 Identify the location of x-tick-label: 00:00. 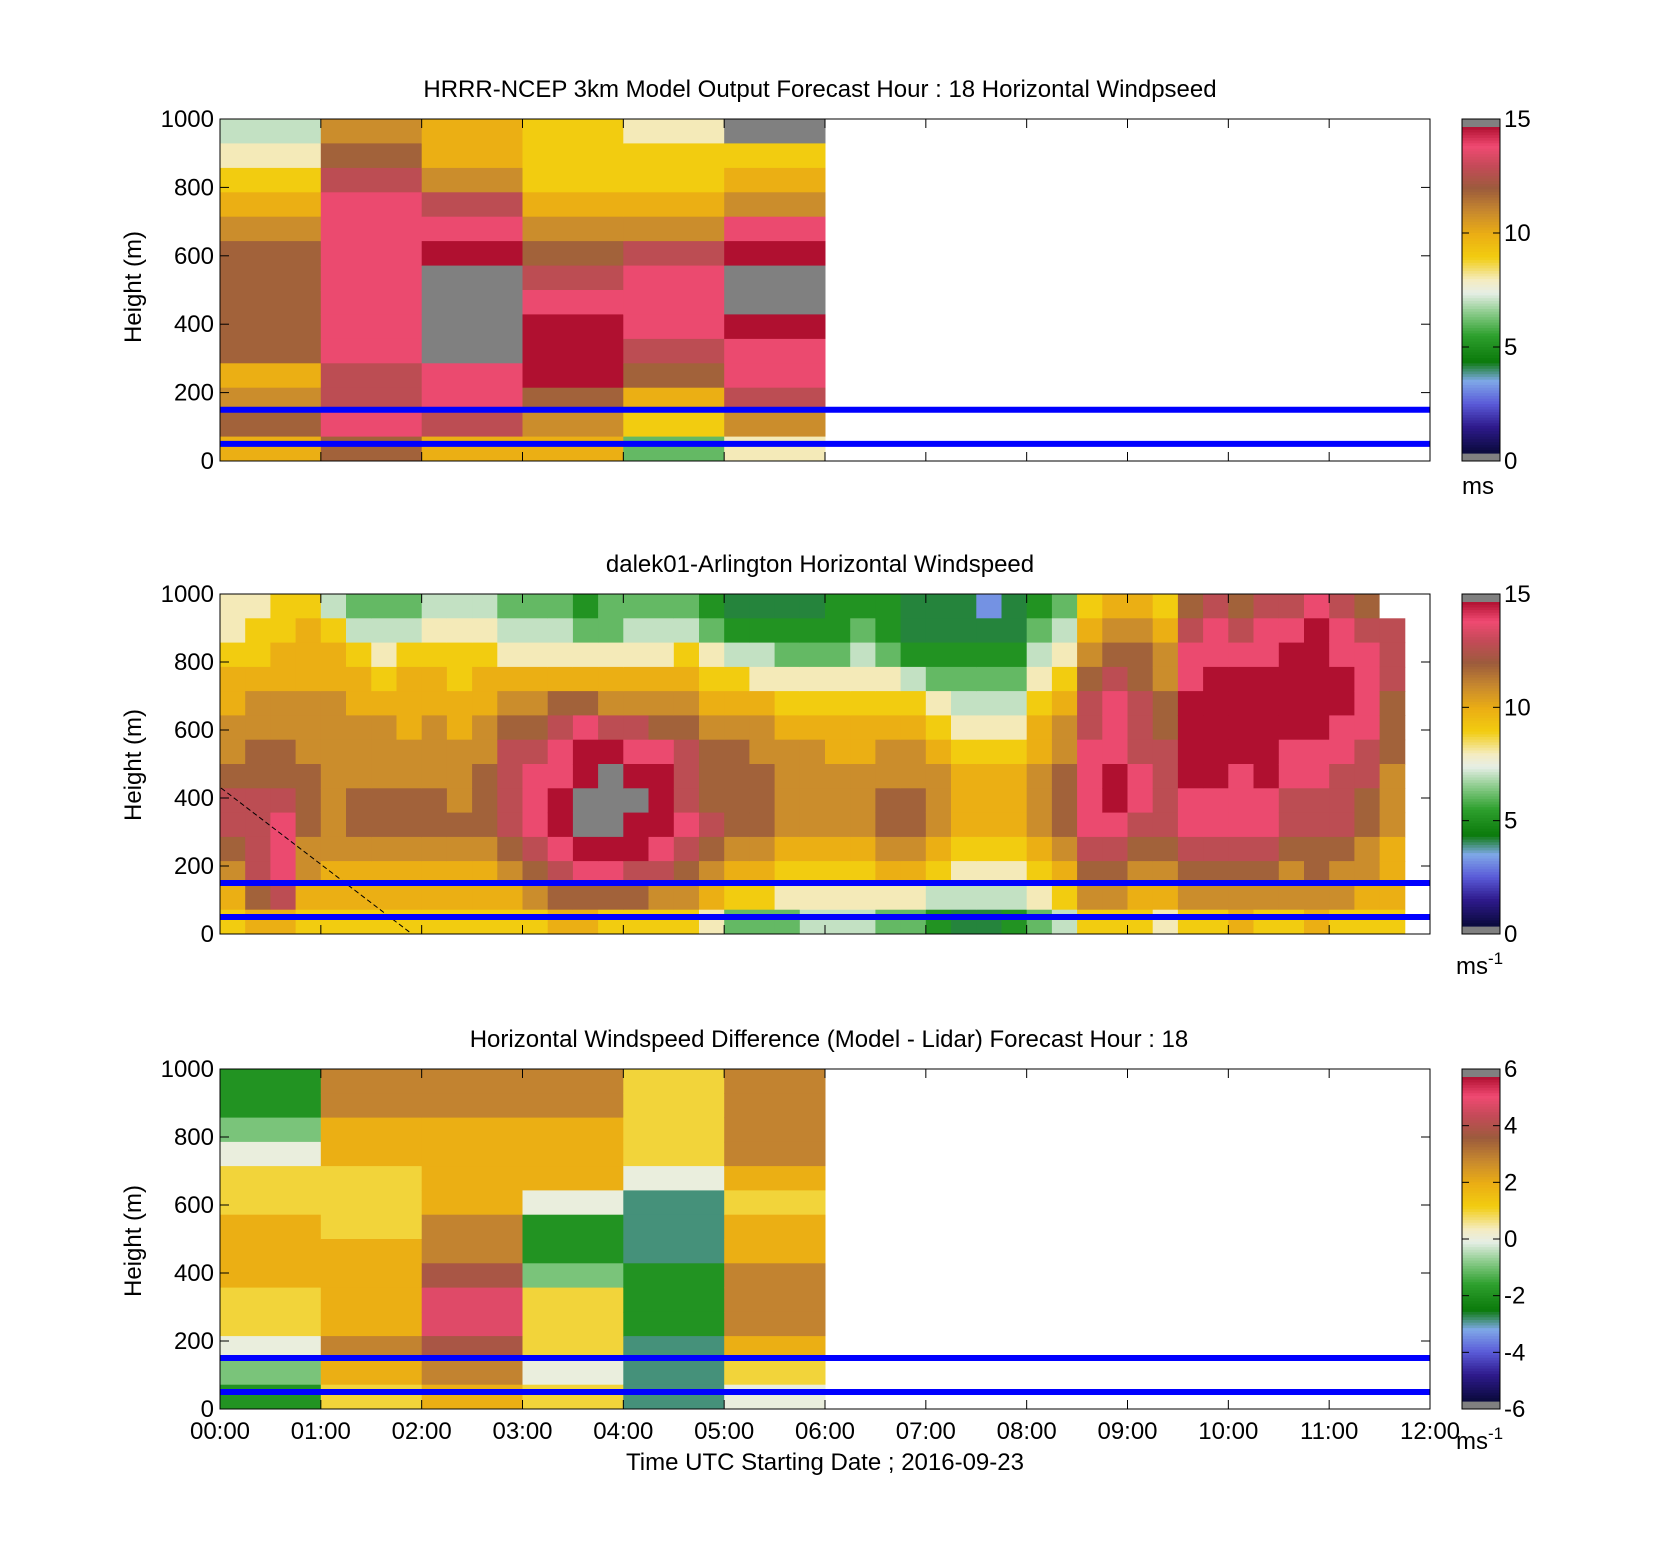
(220, 1431).